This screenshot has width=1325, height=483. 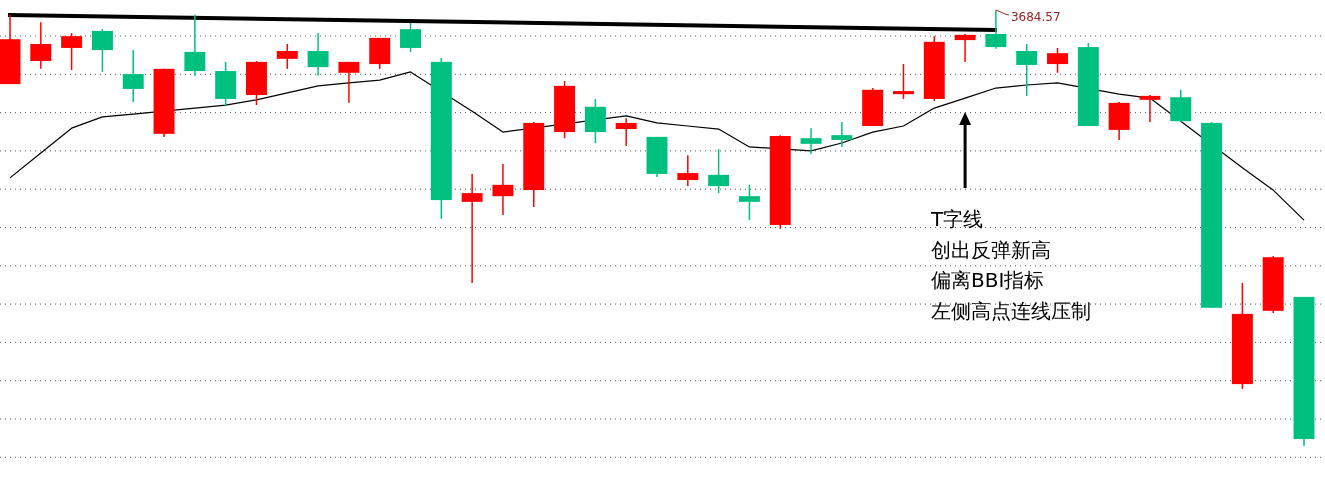 I want to click on annotation: 3684.57, so click(x=1035, y=17).